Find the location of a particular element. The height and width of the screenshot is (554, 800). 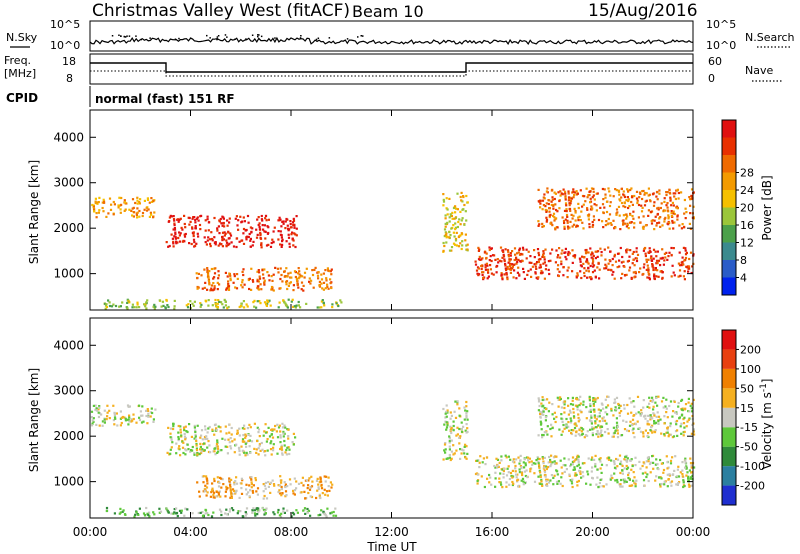

colorbar-frame is located at coordinates (729, 417).